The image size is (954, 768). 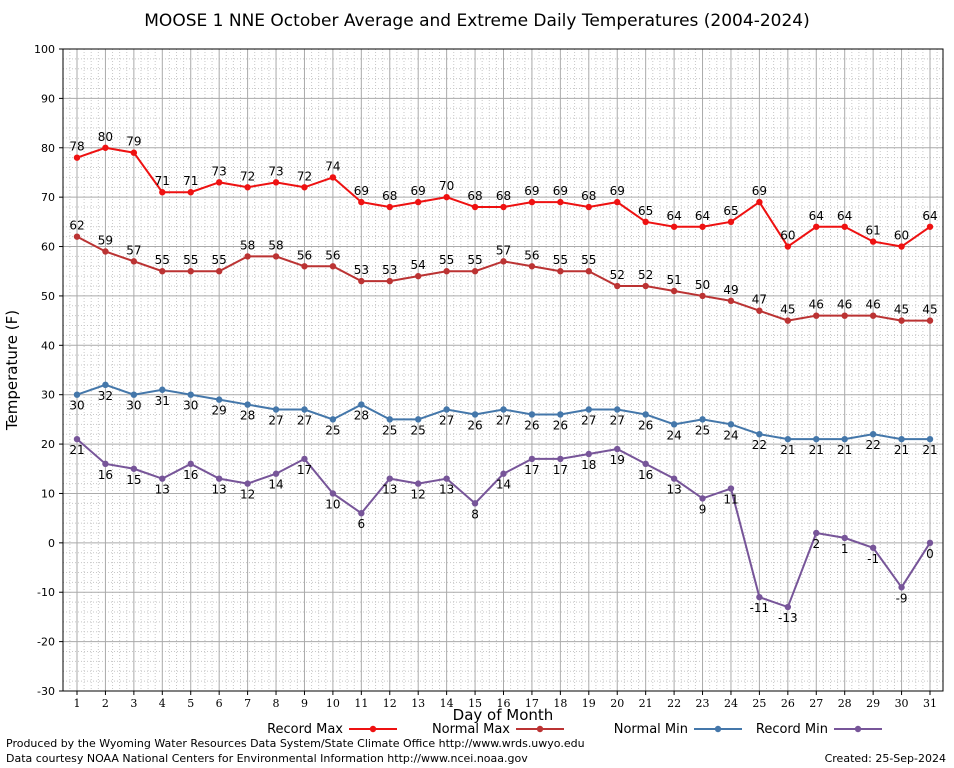 What do you see at coordinates (105, 137) in the screenshot?
I see `data-label: 80` at bounding box center [105, 137].